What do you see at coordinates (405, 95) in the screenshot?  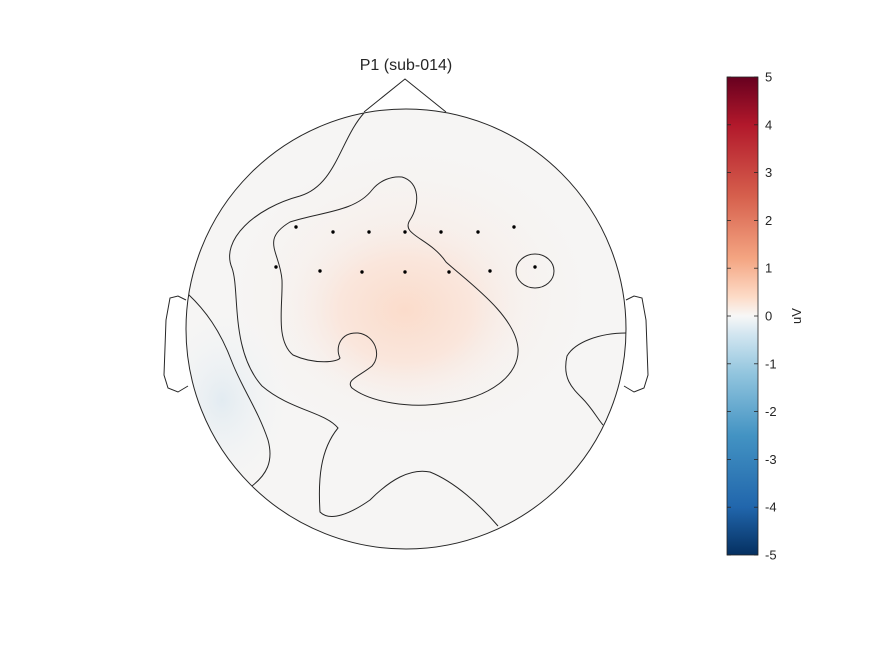 I see `nose-outline` at bounding box center [405, 95].